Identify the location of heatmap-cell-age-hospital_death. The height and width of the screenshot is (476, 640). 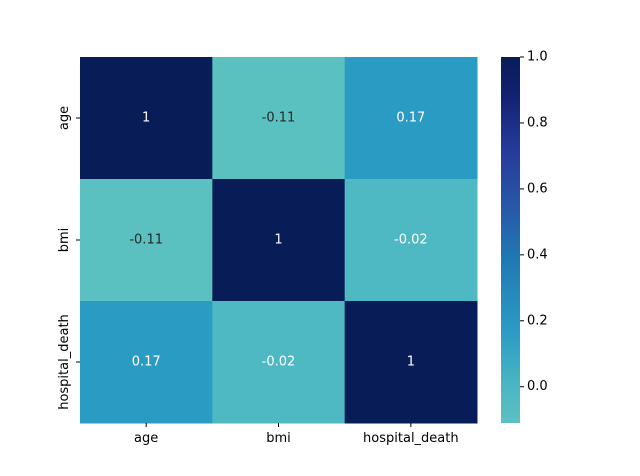
(411, 118).